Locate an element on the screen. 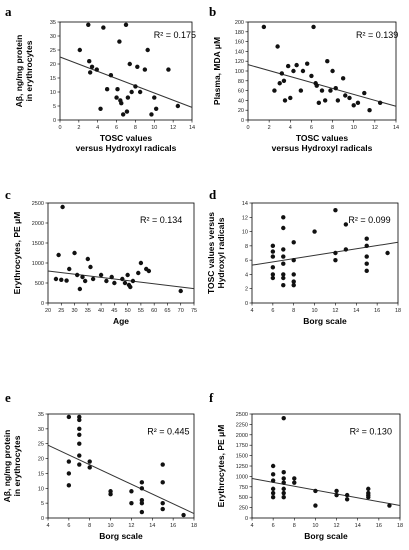 This screenshot has height=550, width=409. y-tick-label: 120 is located at coordinates (239, 62).